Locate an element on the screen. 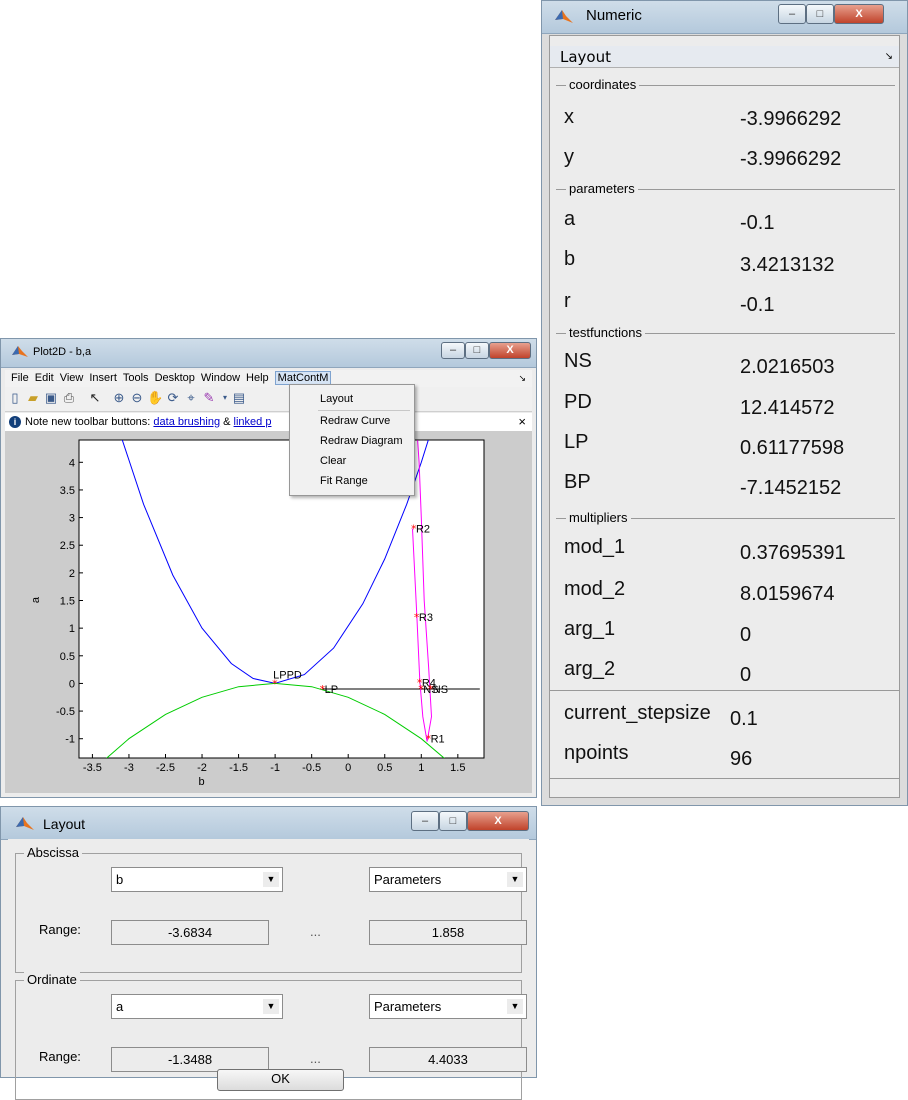 Image resolution: width=908 pixels, height=1100 pixels. abscissa-variable-value: b is located at coordinates (120, 879).